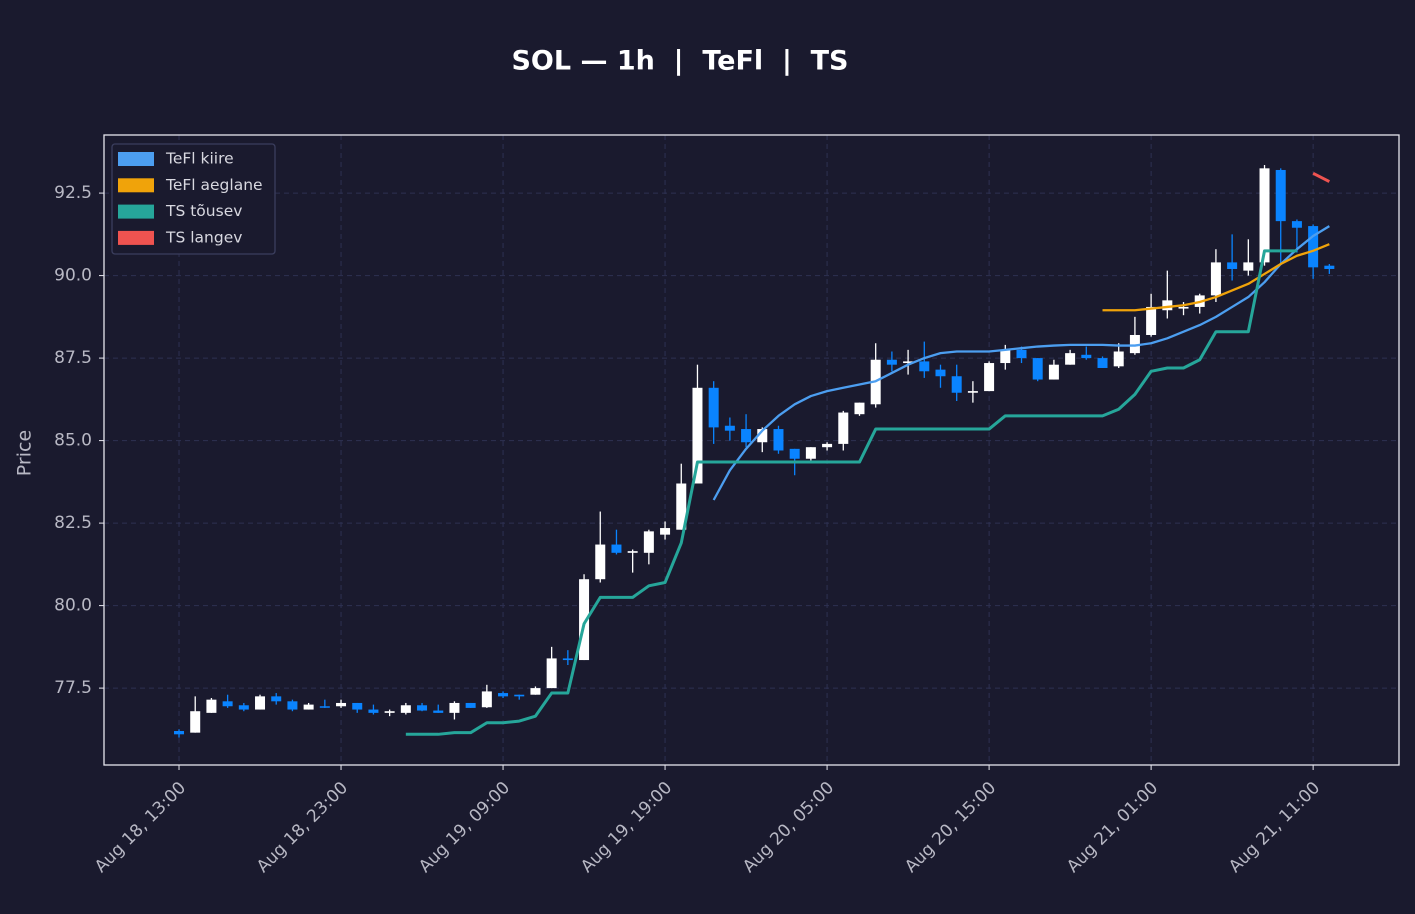 This screenshot has height=914, width=1415. I want to click on legend-label: TS tõusev, so click(203, 211).